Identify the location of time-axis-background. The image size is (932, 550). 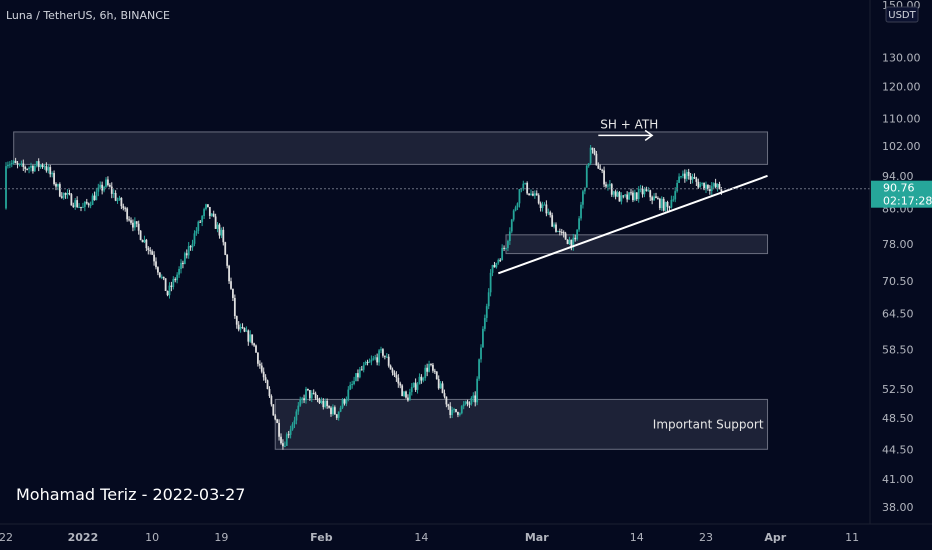
(466, 537).